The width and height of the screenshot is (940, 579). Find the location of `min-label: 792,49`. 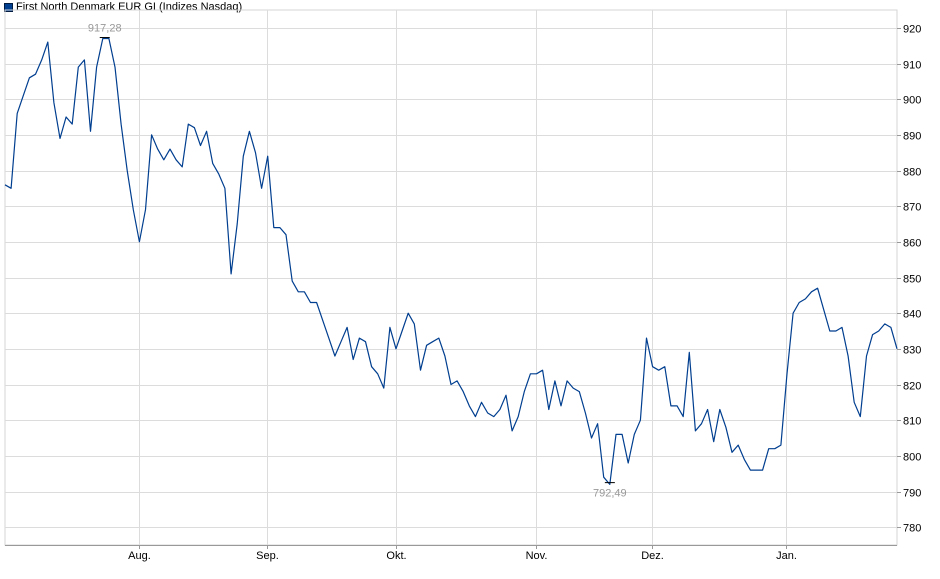

min-label: 792,49 is located at coordinates (610, 494).